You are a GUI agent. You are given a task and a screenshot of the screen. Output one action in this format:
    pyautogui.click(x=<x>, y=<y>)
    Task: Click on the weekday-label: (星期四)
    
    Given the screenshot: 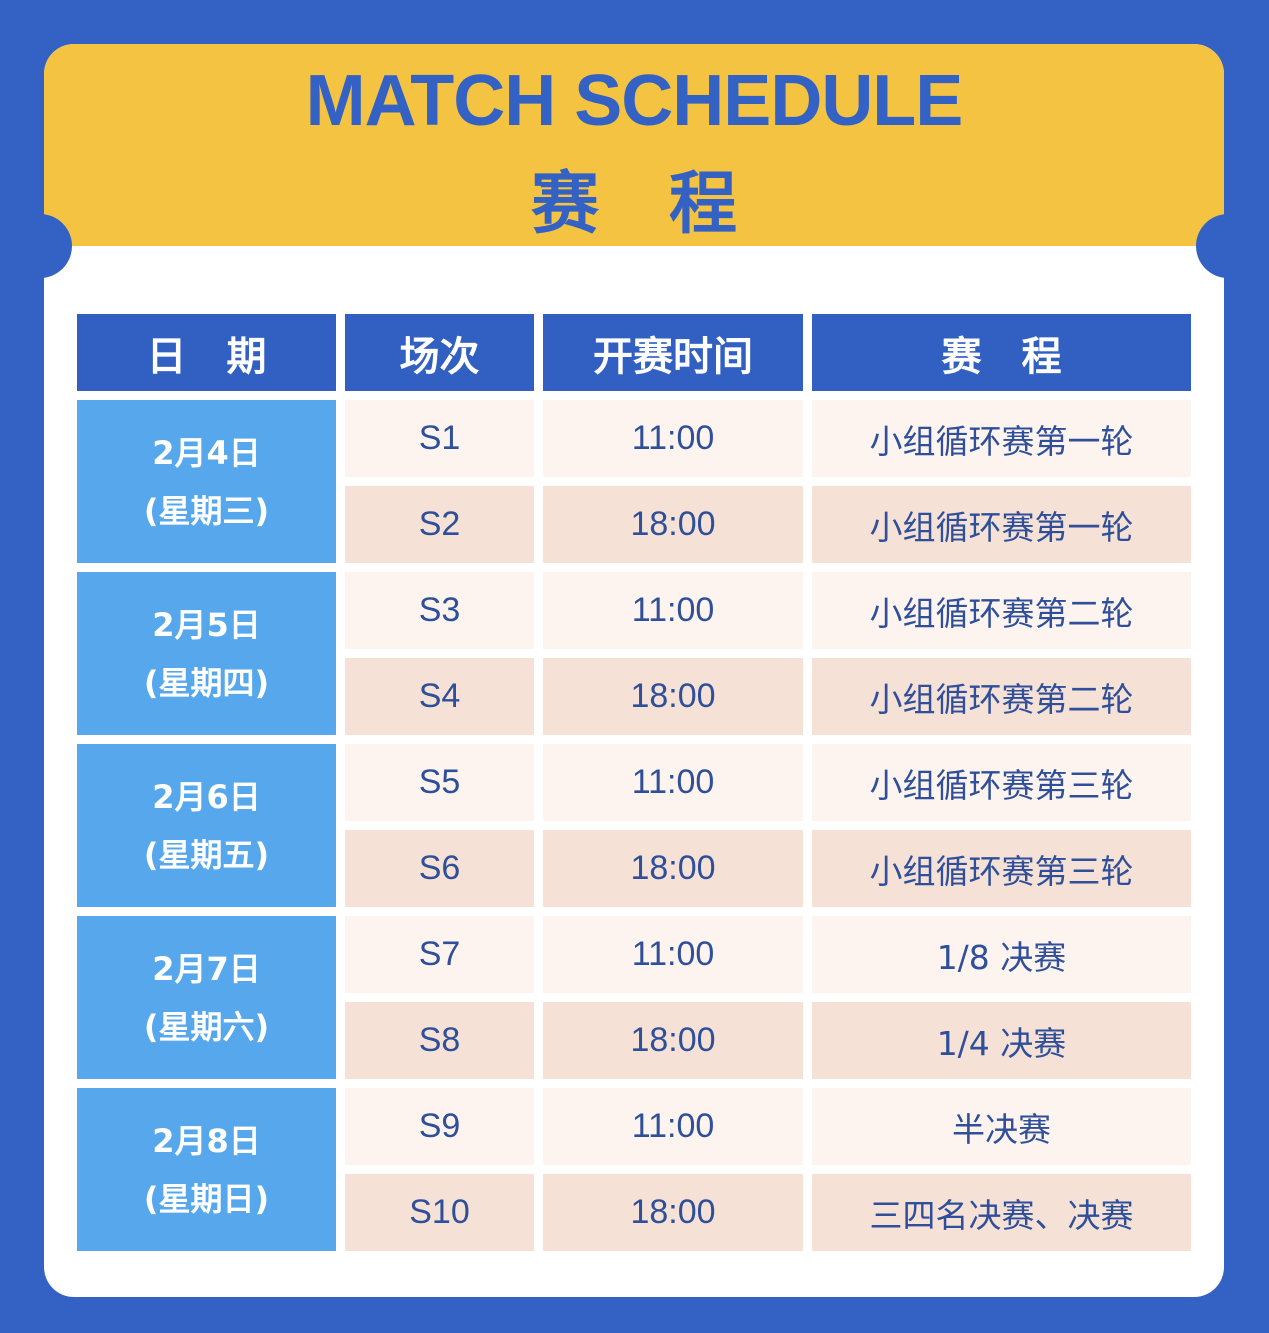 What is the action you would take?
    pyautogui.click(x=206, y=682)
    